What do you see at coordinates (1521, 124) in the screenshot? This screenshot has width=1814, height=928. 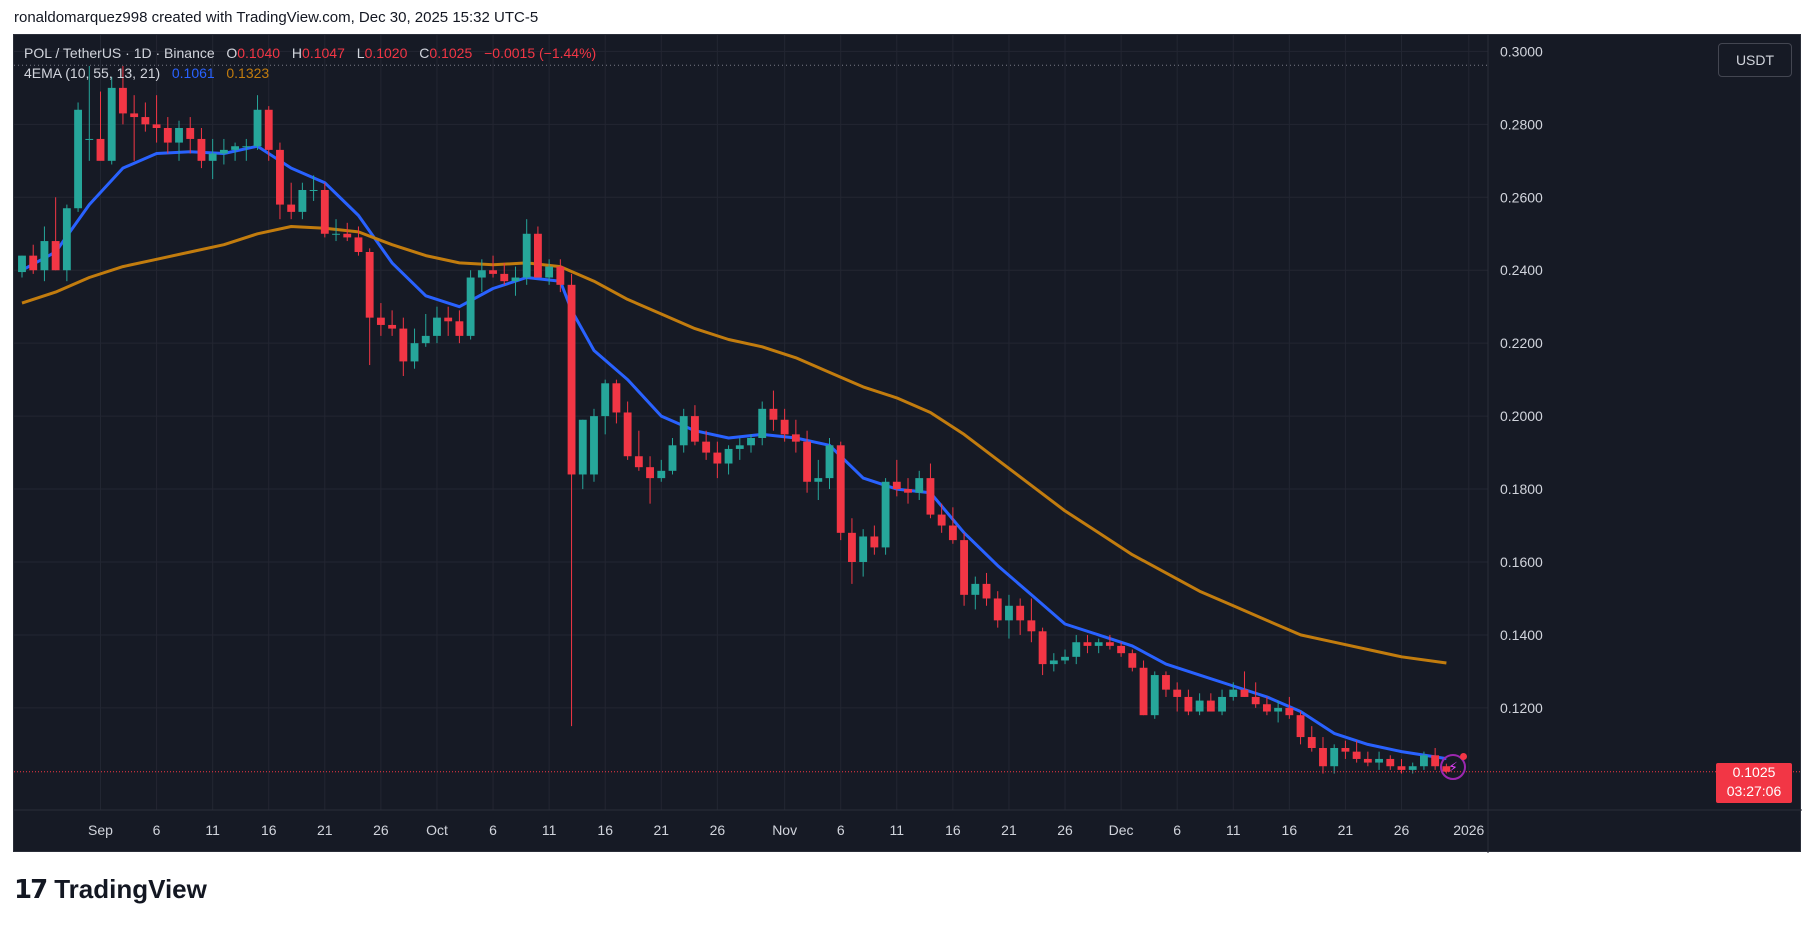 I see `y-tick-label: 0.2800` at bounding box center [1521, 124].